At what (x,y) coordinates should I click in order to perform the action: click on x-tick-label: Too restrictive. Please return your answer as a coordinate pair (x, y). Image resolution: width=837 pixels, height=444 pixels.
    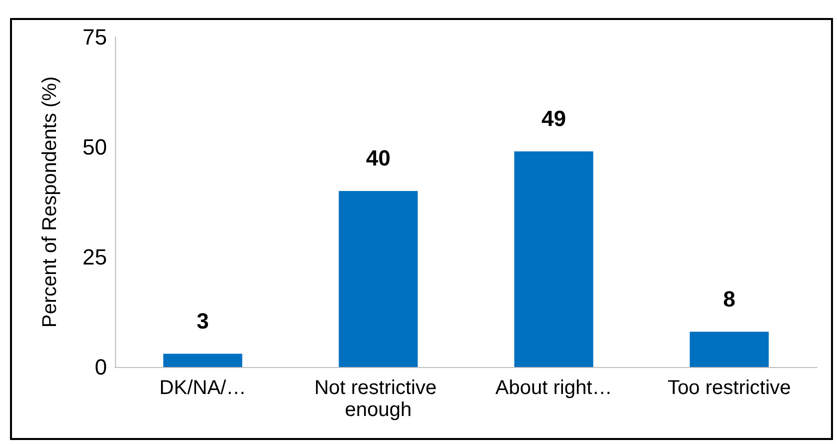
    Looking at the image, I should click on (729, 388).